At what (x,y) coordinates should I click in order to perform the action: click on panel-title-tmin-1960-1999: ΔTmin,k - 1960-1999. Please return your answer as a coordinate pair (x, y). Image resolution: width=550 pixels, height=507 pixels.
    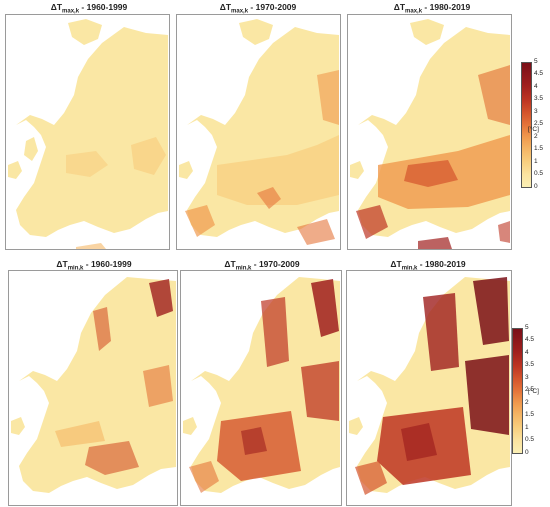
    Looking at the image, I should click on (94, 265).